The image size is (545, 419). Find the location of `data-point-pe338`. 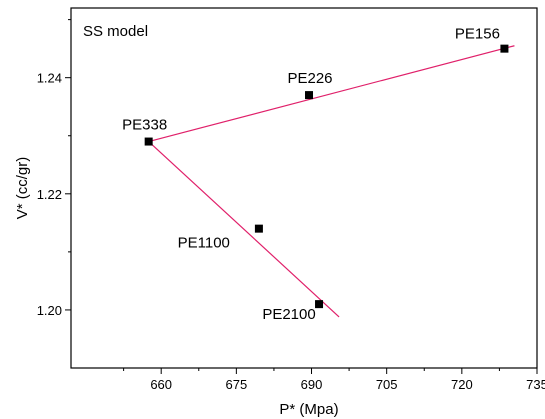

data-point-pe338 is located at coordinates (148, 141).